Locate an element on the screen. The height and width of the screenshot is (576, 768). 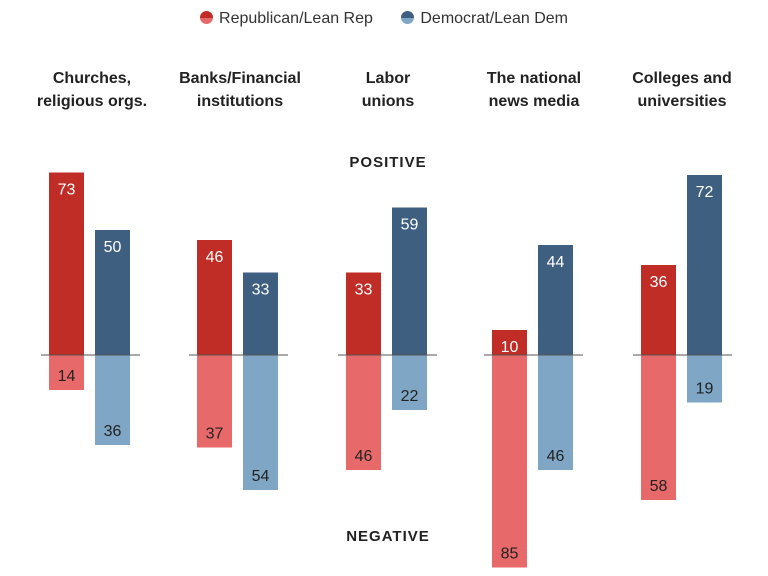
category-label: institutions is located at coordinates (240, 101).